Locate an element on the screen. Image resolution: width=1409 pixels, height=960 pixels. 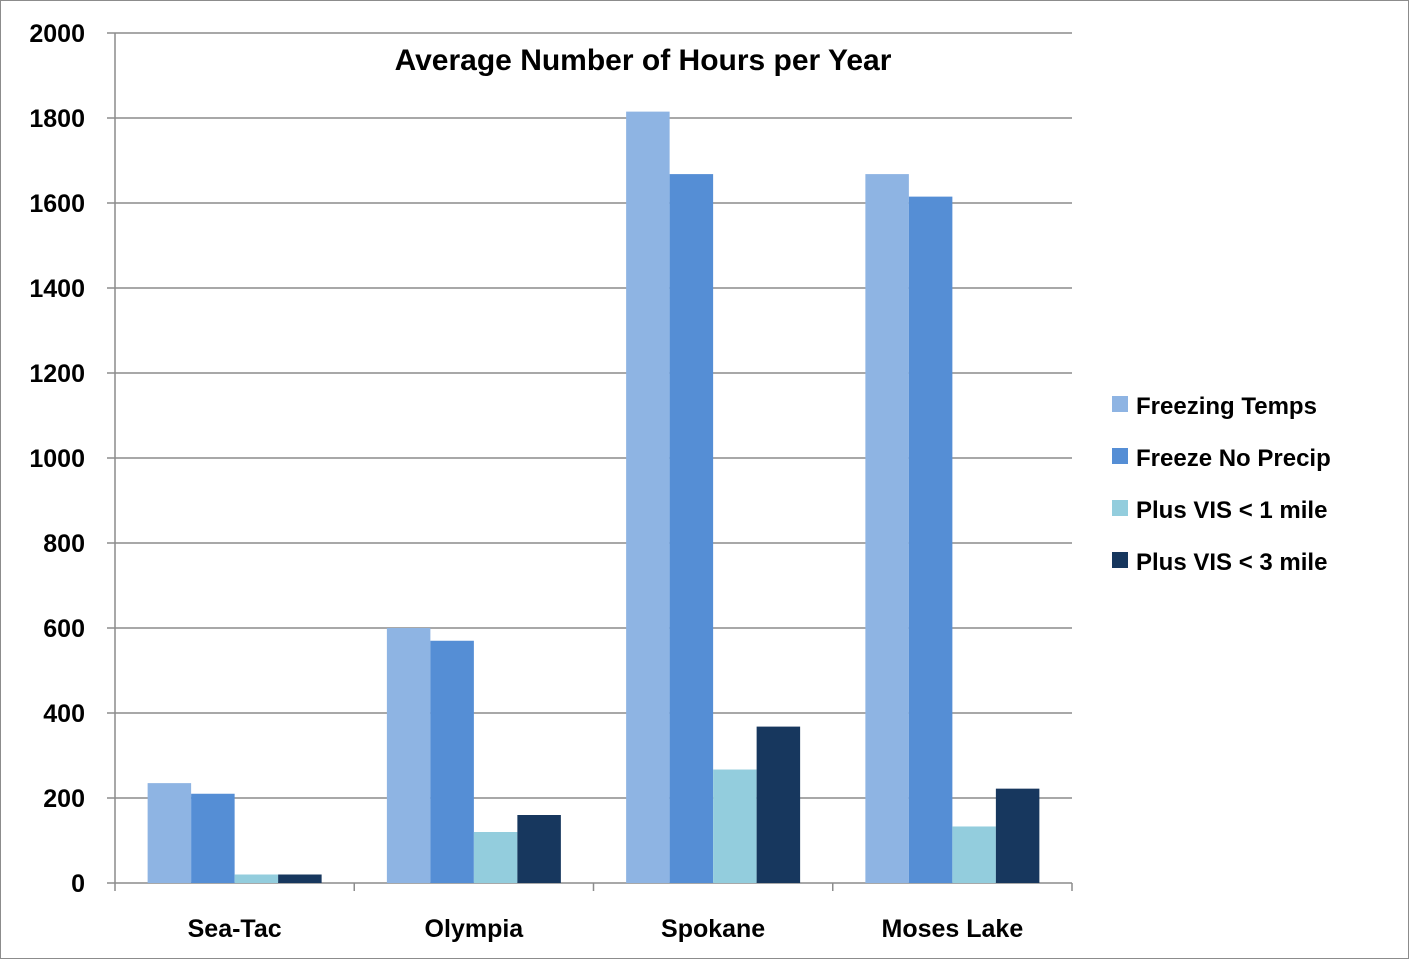
x-tick-labels: Sea-Tac Olympia Spokane Moses Lake is located at coordinates (606, 929).